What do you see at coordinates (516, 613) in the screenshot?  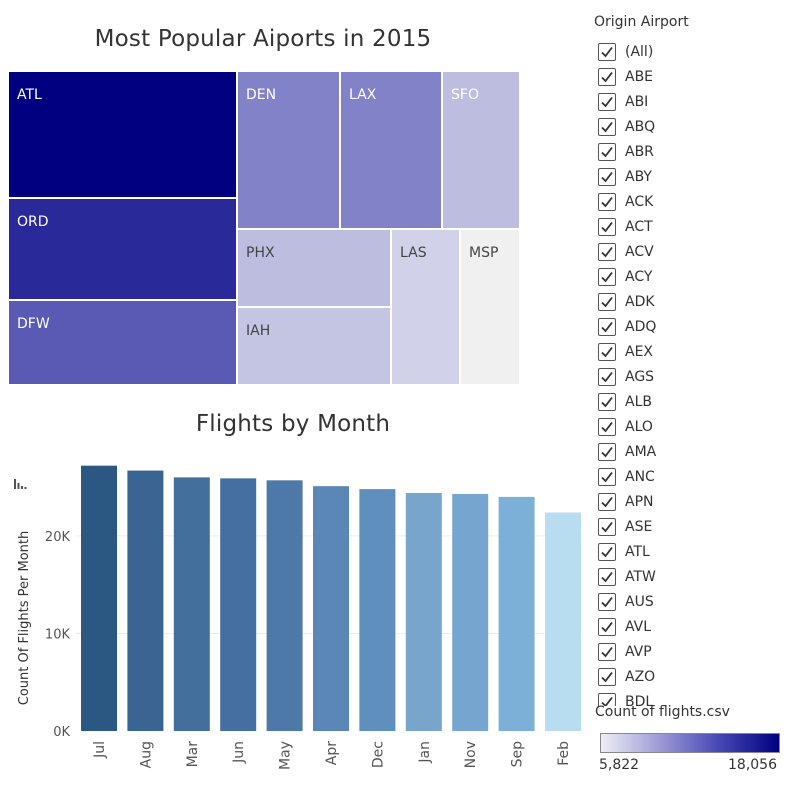 I see `bar-sep` at bounding box center [516, 613].